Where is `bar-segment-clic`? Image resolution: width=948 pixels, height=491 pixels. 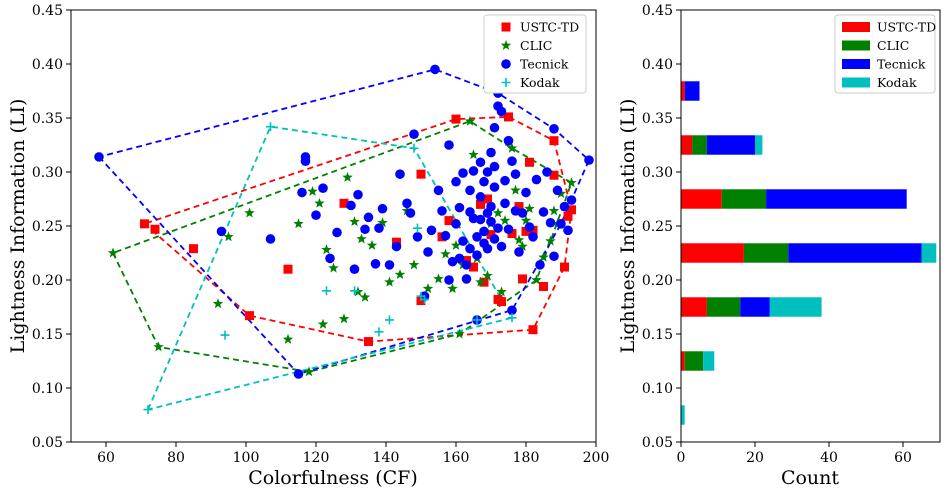 bar-segment-clic is located at coordinates (694, 361).